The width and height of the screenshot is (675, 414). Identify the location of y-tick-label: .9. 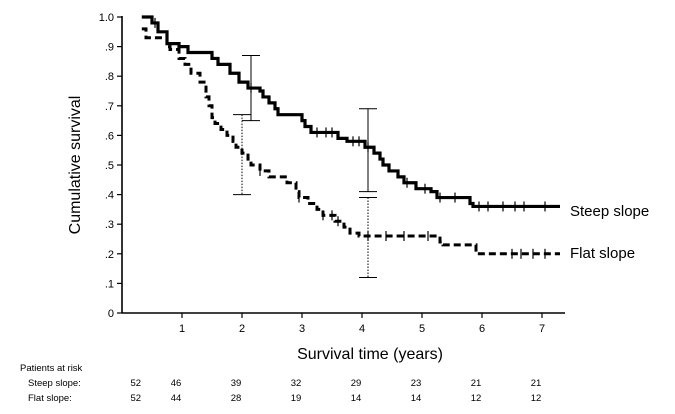
(109, 48).